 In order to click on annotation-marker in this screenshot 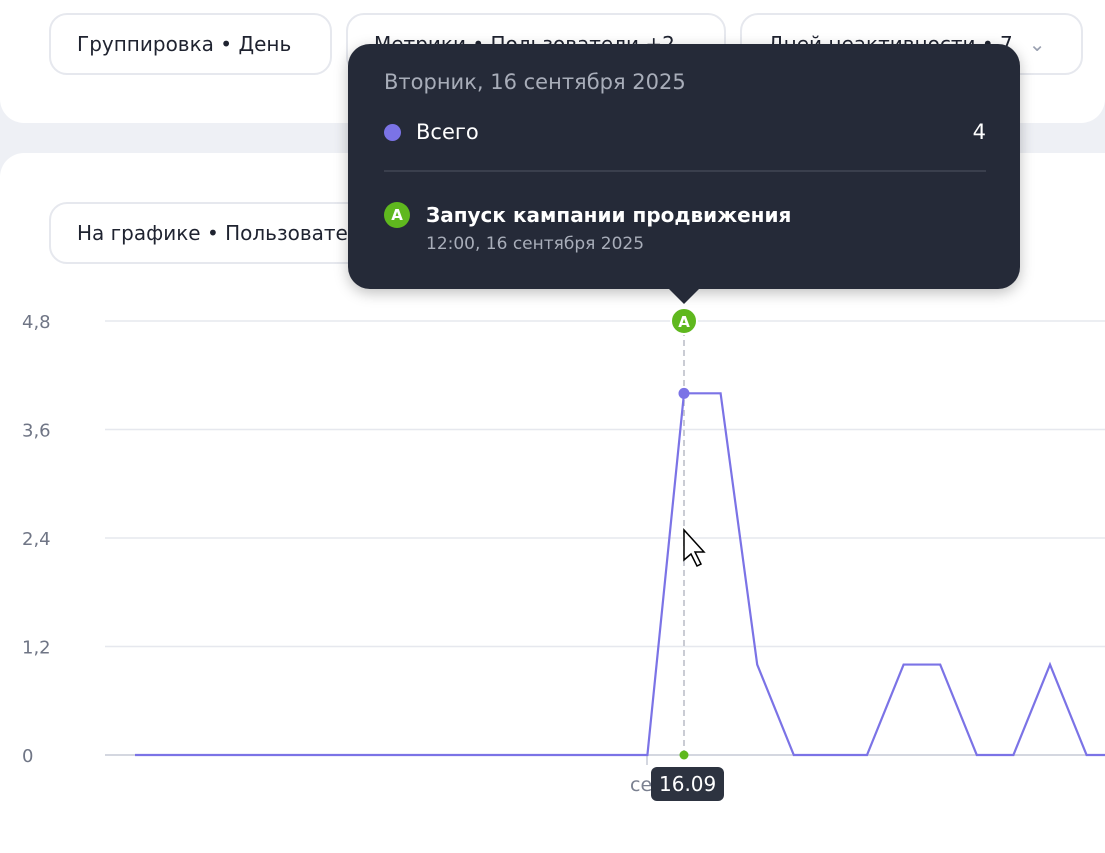, I will do `click(684, 321)`.